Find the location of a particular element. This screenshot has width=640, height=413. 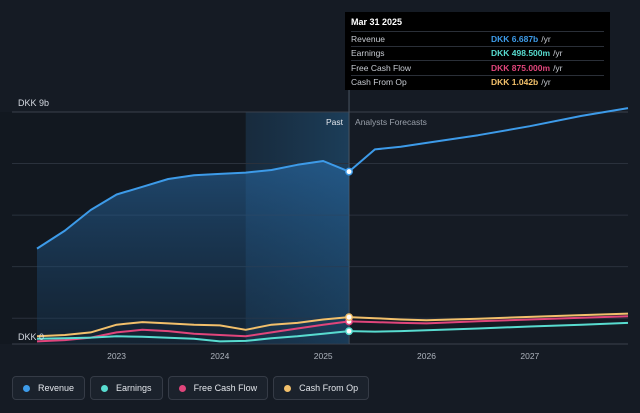

tooltip-row-earnings: Earnings DKK 498.500m /yr is located at coordinates (477, 53).